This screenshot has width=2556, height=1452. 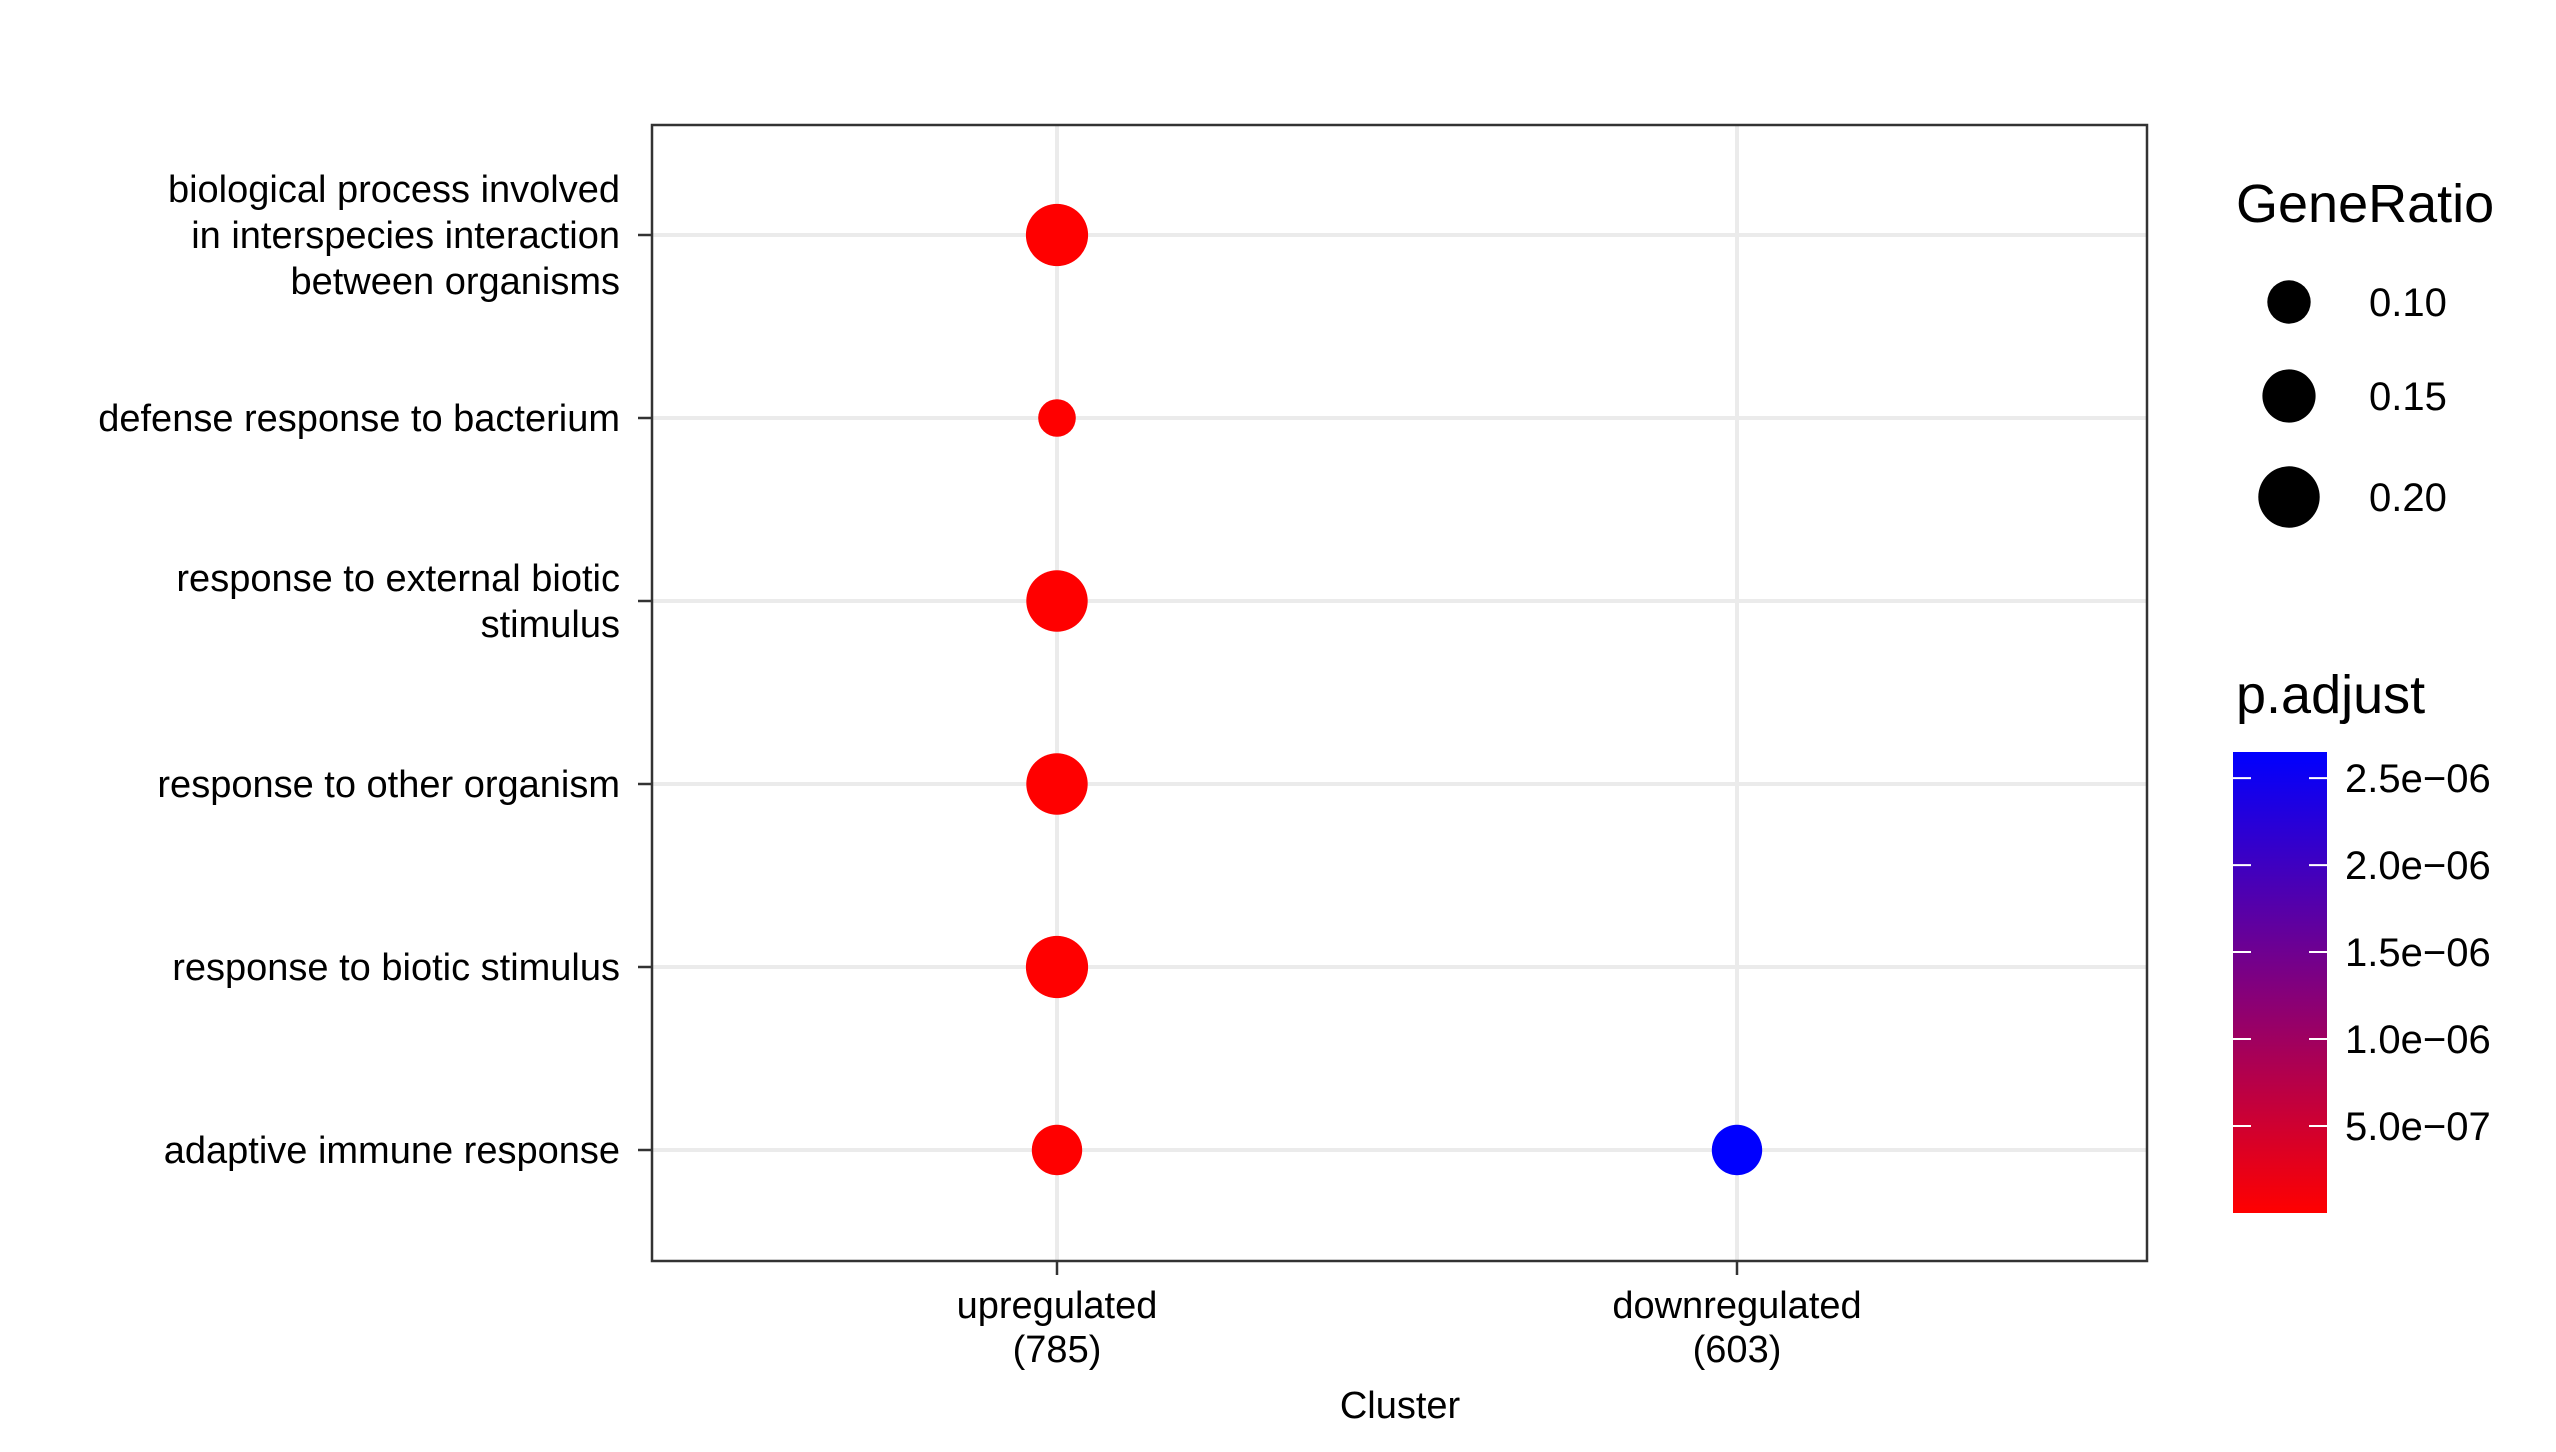 What do you see at coordinates (1409, 1316) in the screenshot?
I see `x-axis: upregulated (785) downregulated (603)` at bounding box center [1409, 1316].